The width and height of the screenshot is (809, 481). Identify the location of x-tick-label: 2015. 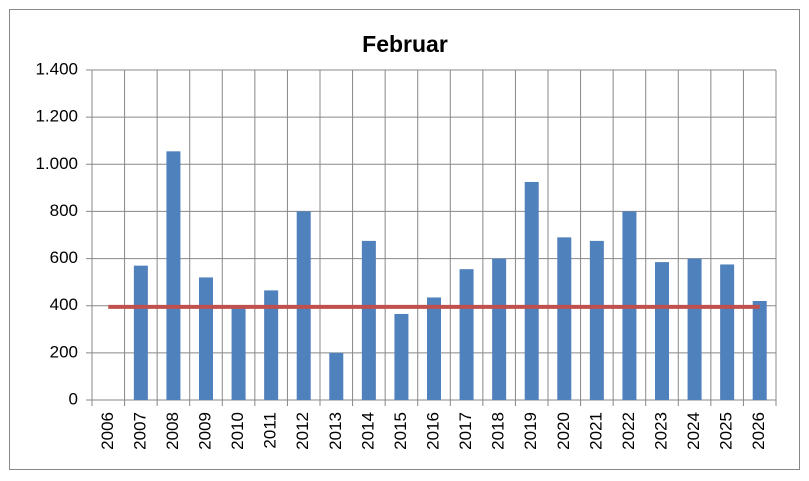
(400, 431).